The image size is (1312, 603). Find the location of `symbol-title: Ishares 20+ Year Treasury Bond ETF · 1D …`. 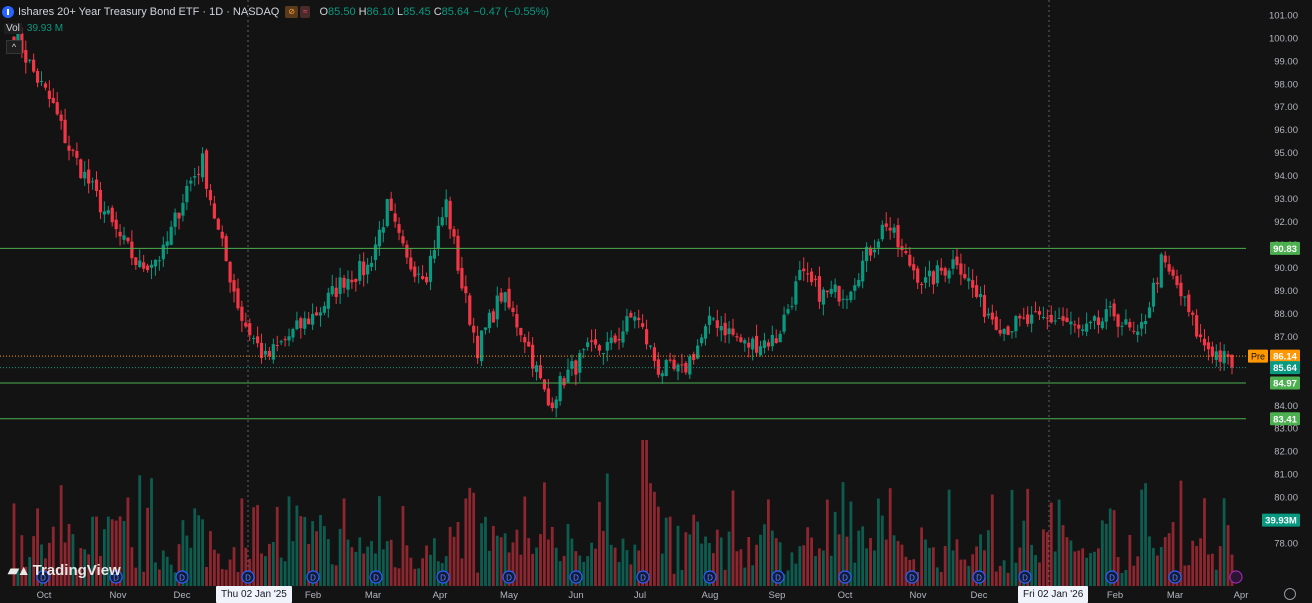

symbol-title: Ishares 20+ Year Treasury Bond ETF · 1D … is located at coordinates (149, 12).